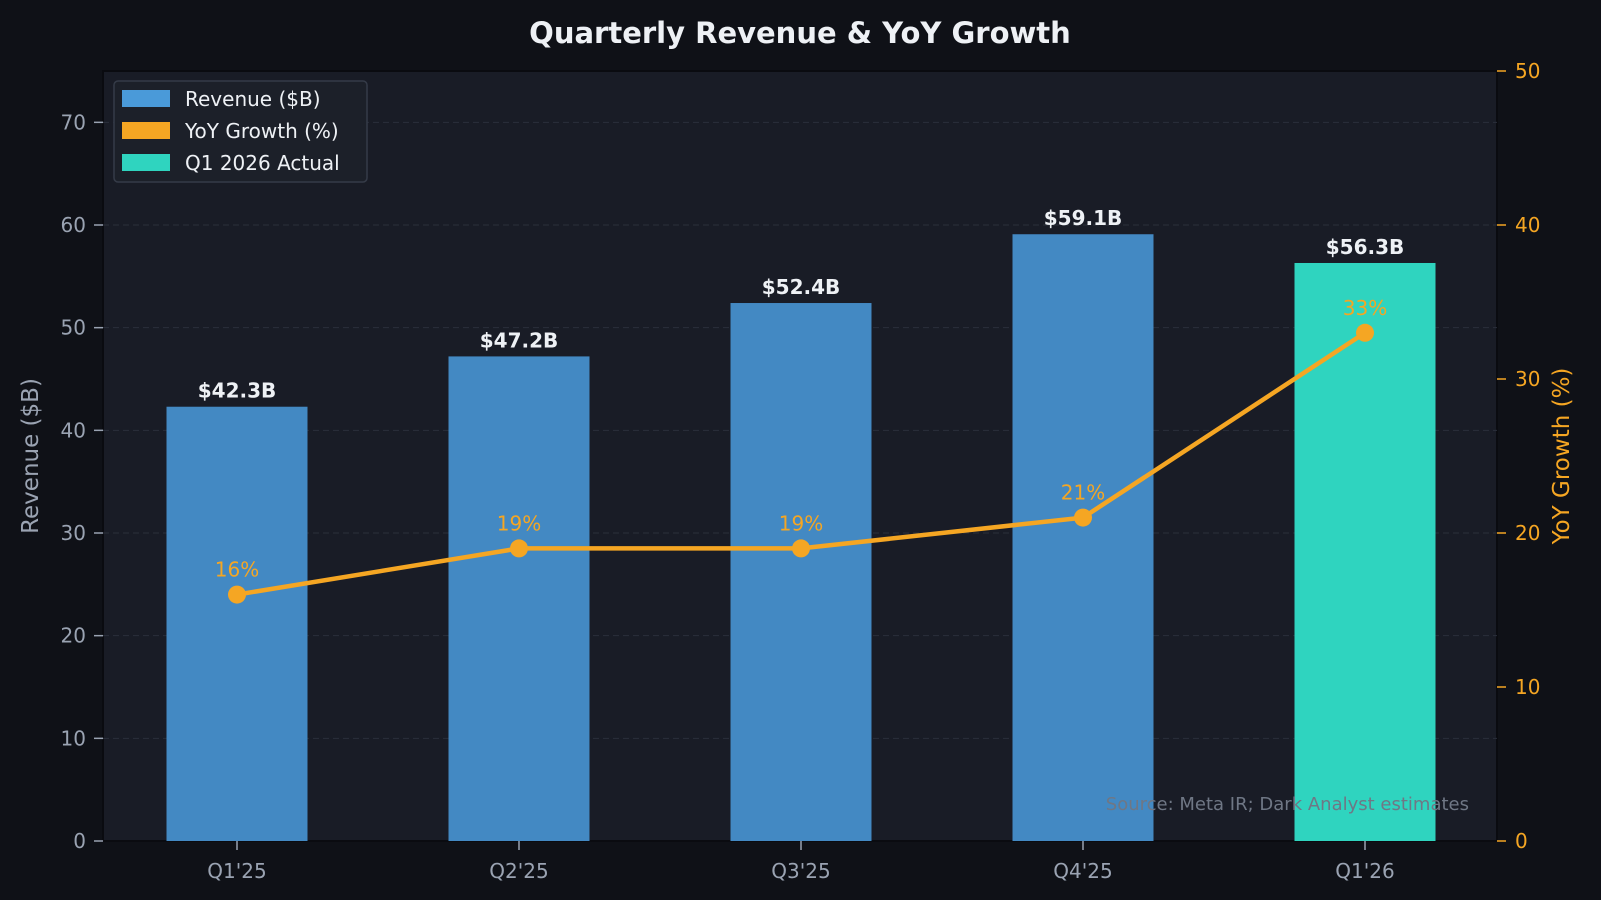 This screenshot has width=1601, height=900. Describe the element at coordinates (146, 130) in the screenshot. I see `legend-swatch-growth` at that location.